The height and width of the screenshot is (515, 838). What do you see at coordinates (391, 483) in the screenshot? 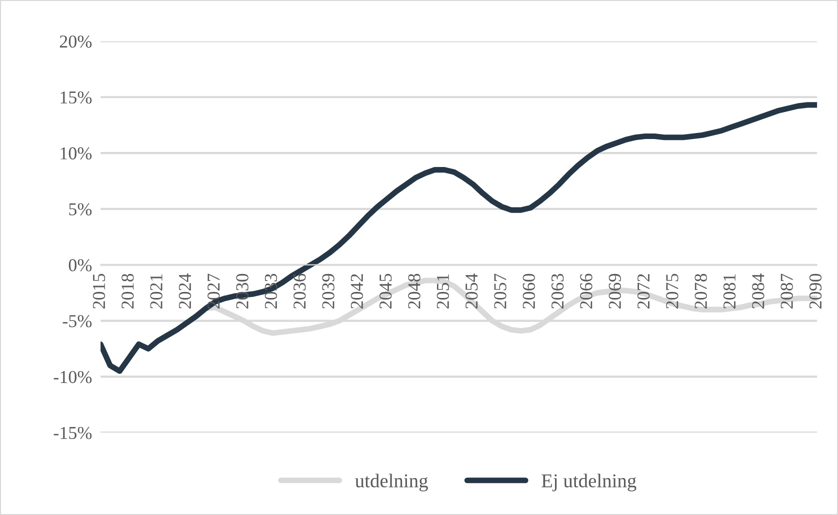
I see `legend-label: utdelning` at bounding box center [391, 483].